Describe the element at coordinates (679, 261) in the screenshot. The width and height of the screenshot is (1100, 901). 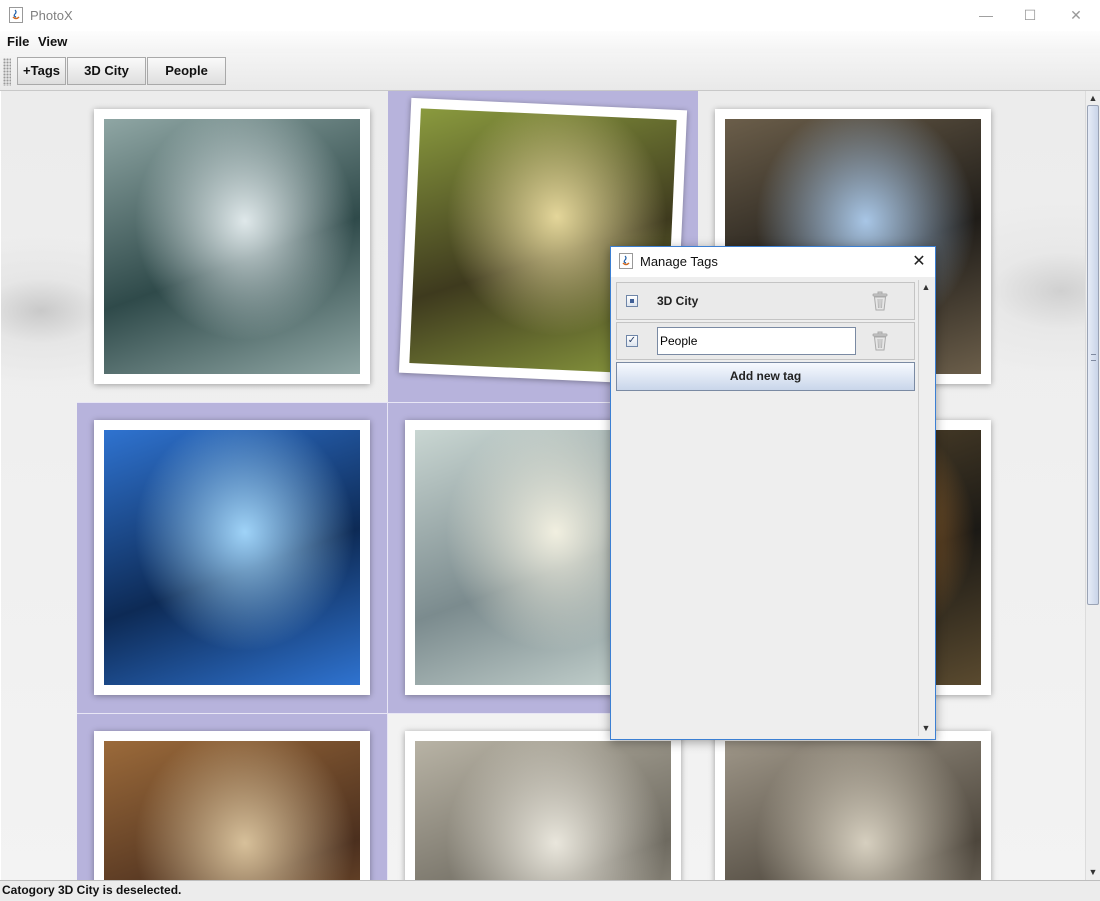
I see `dialog-title: Manage Tags` at that location.